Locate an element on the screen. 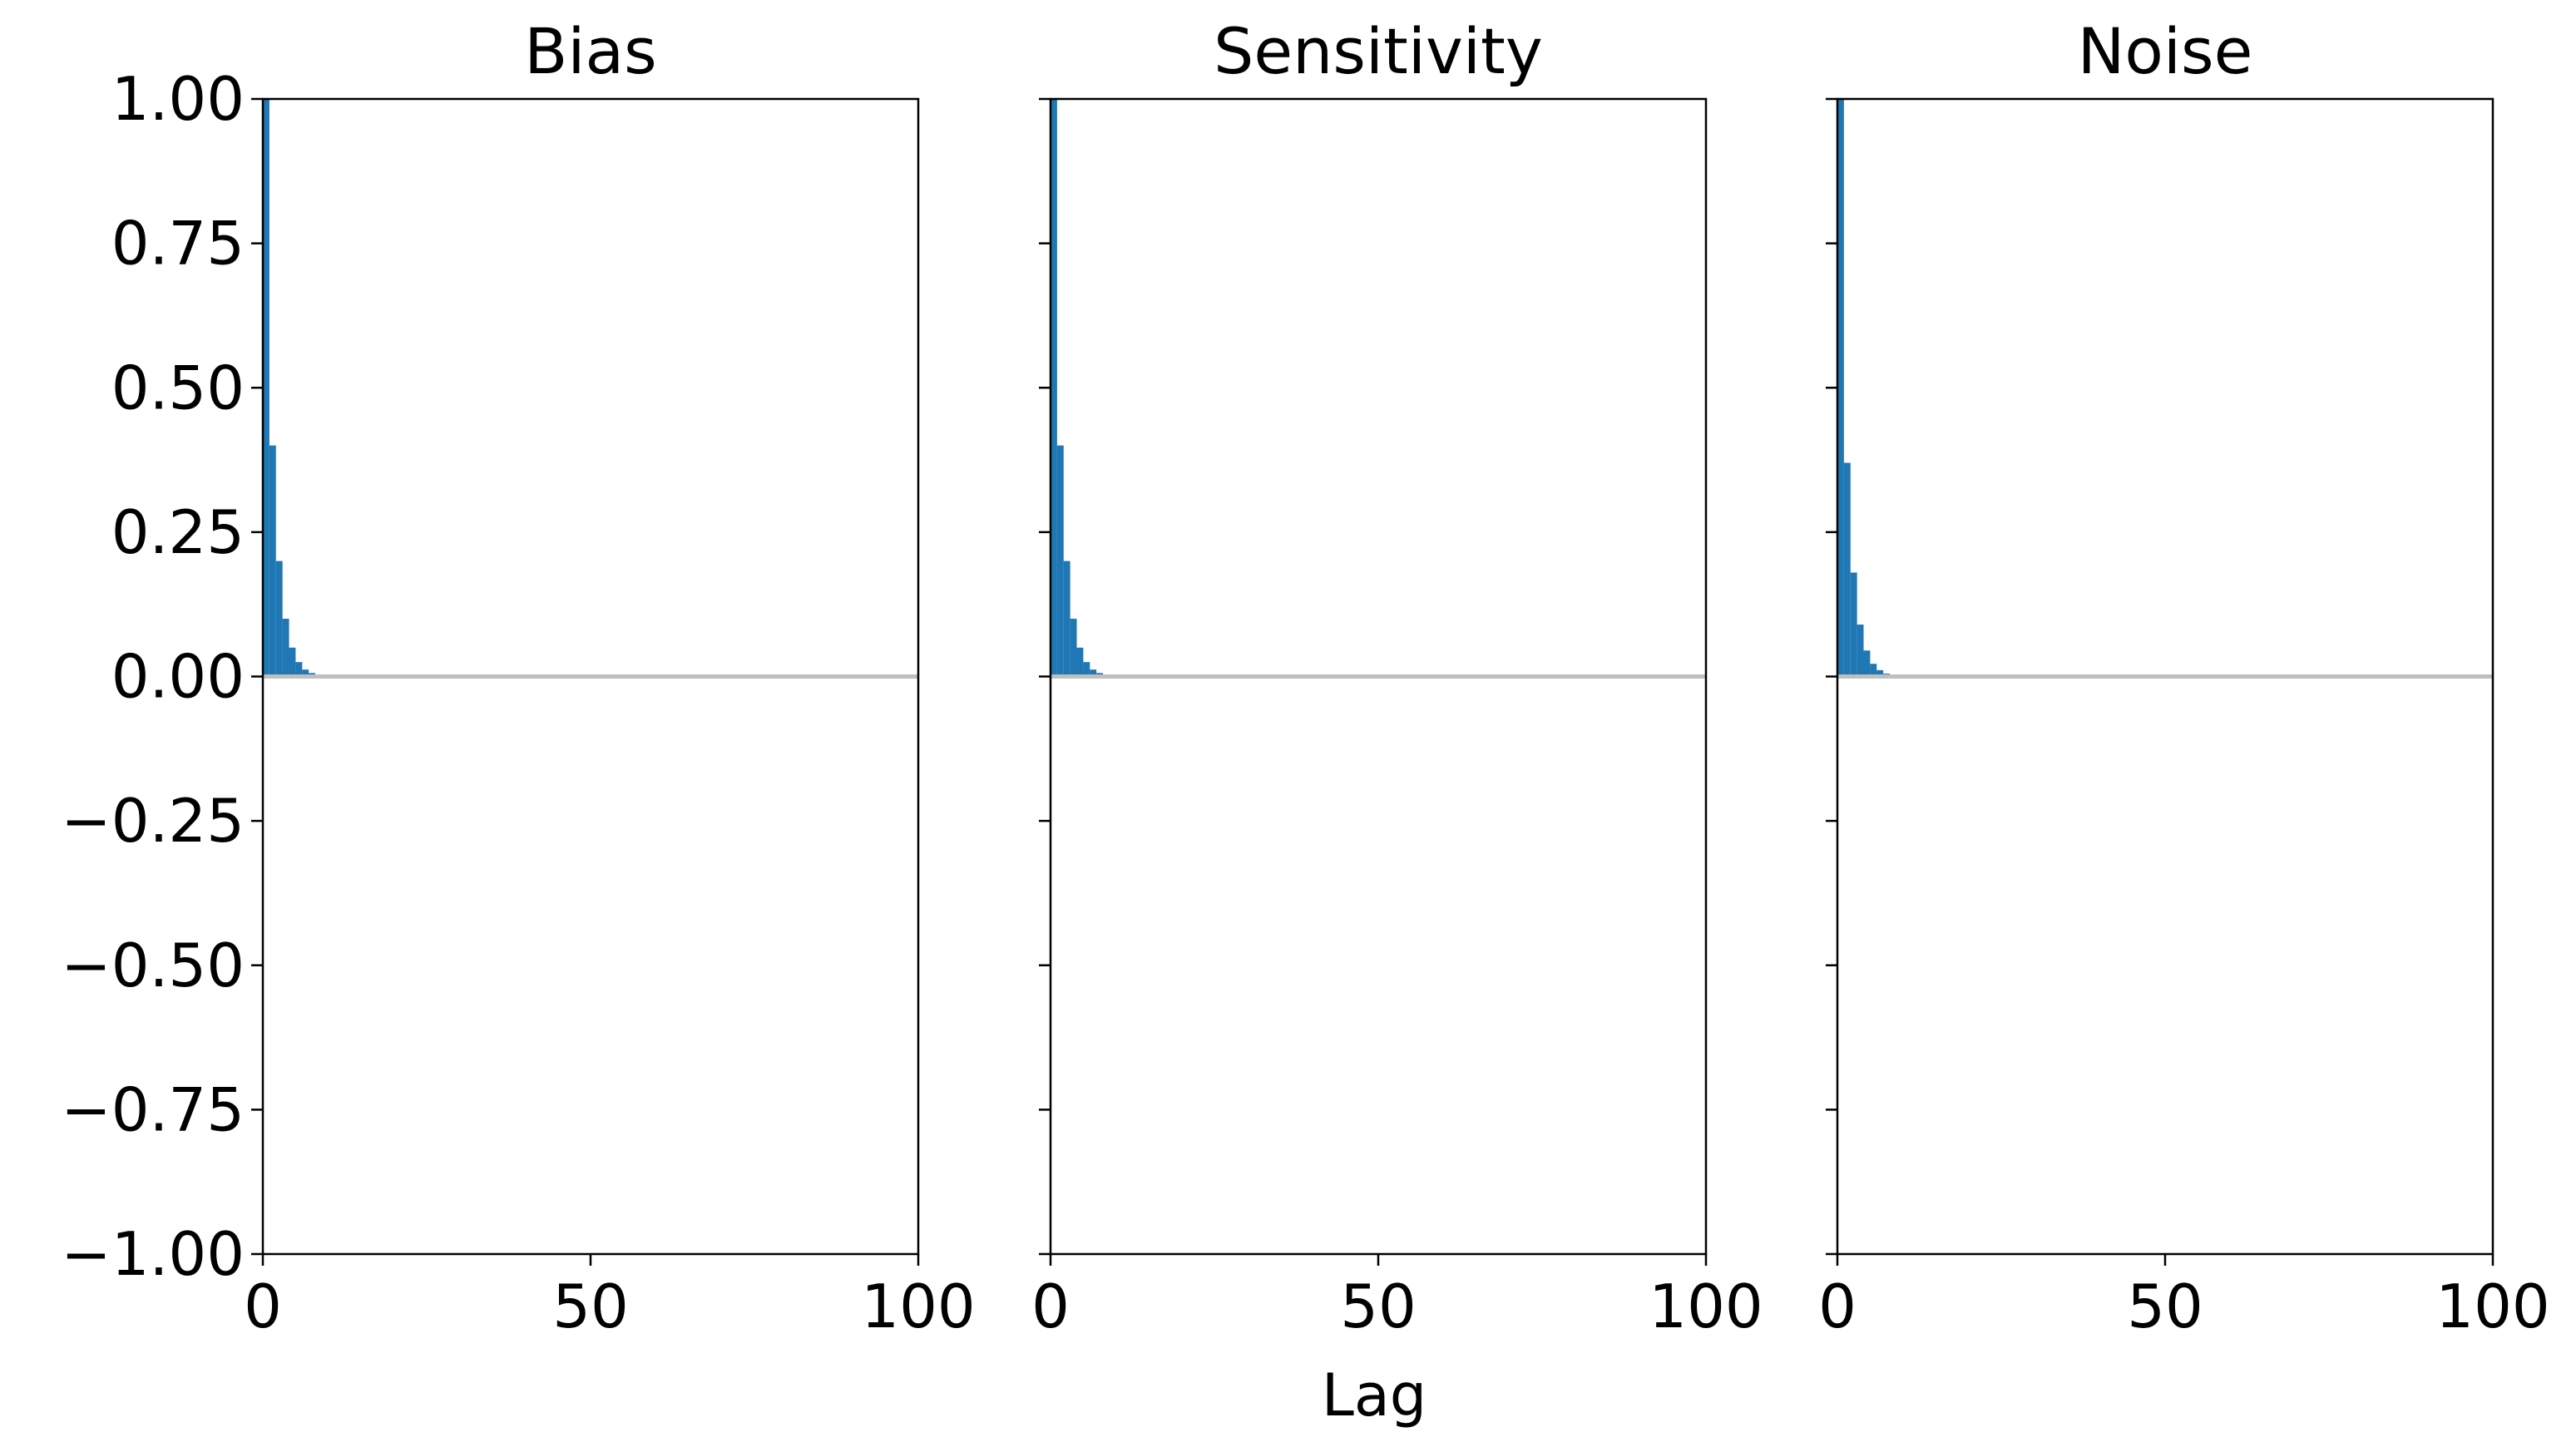  y-tick-label: 0.25 is located at coordinates (178, 532).